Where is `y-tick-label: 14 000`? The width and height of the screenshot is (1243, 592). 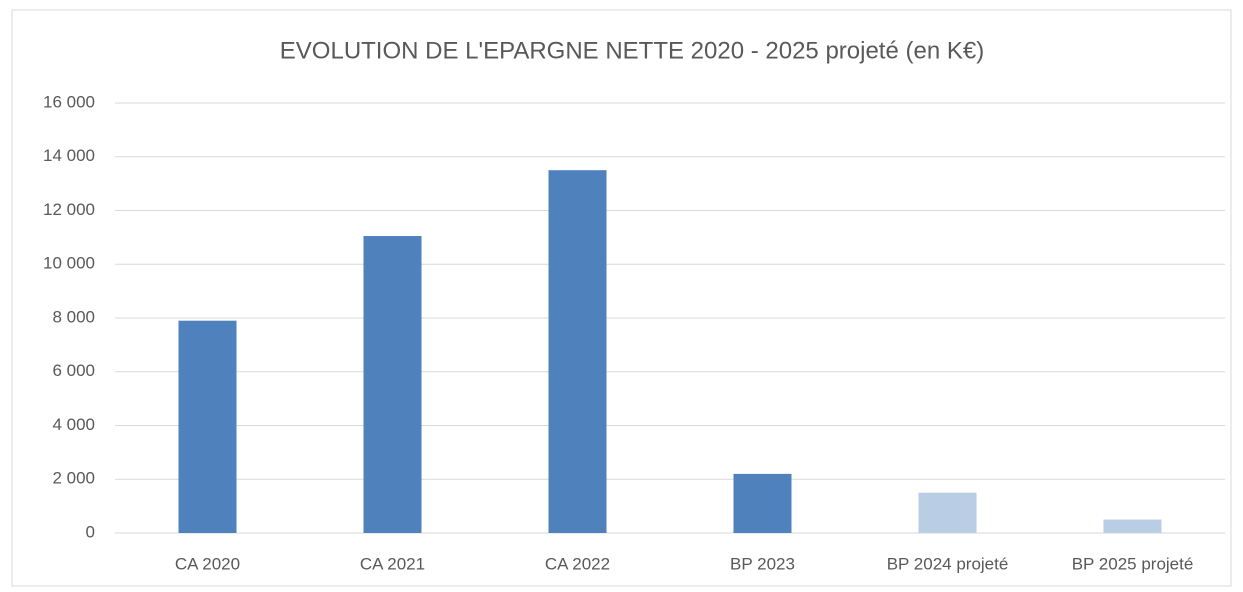
y-tick-label: 14 000 is located at coordinates (69, 155).